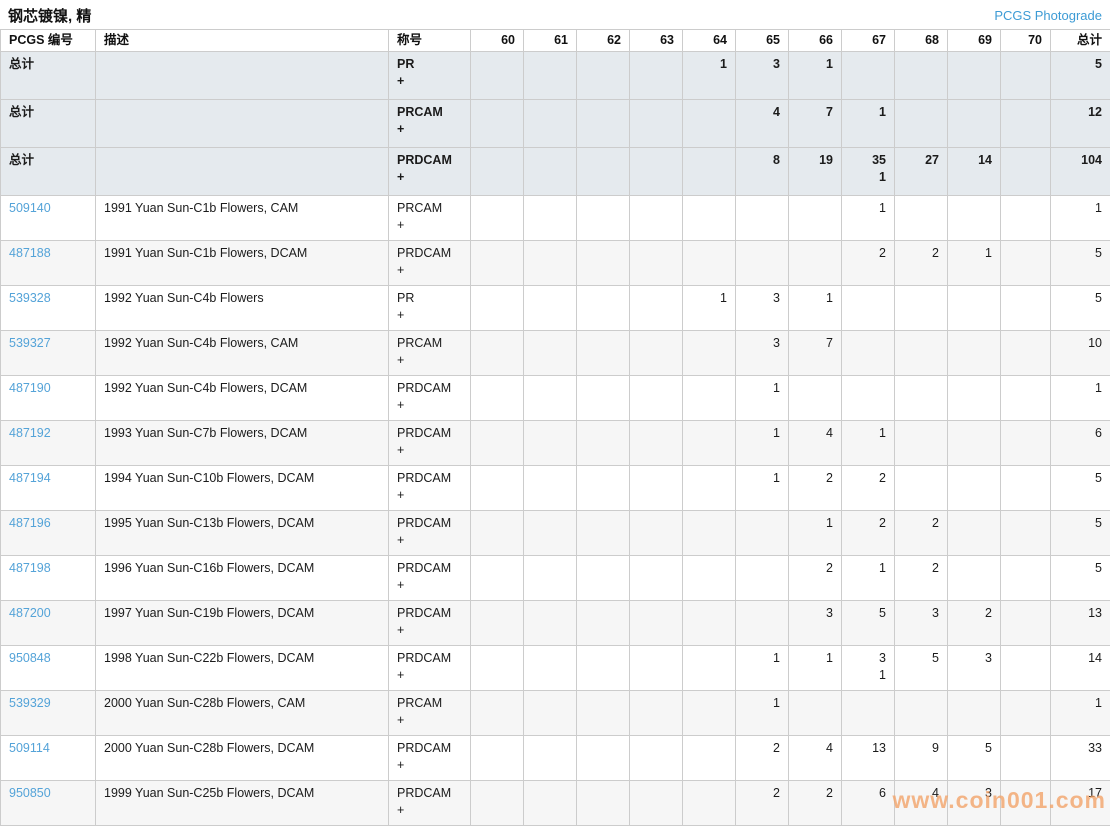 Image resolution: width=1110 pixels, height=826 pixels. Describe the element at coordinates (603, 41) in the screenshot. I see `column-header-62: 62` at that location.